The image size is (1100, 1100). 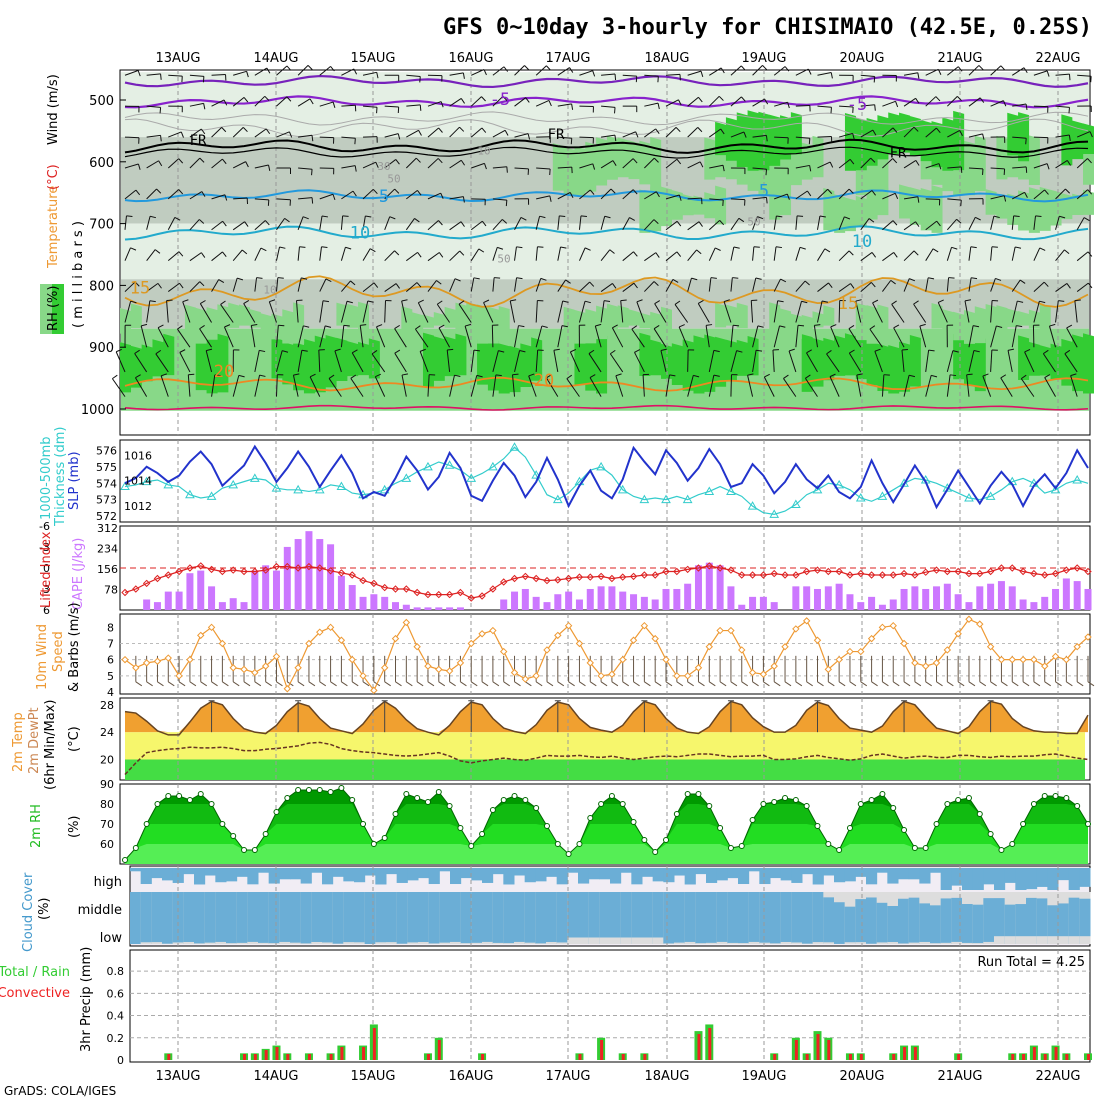 I want to click on thickness-point, so click(x=319, y=489).